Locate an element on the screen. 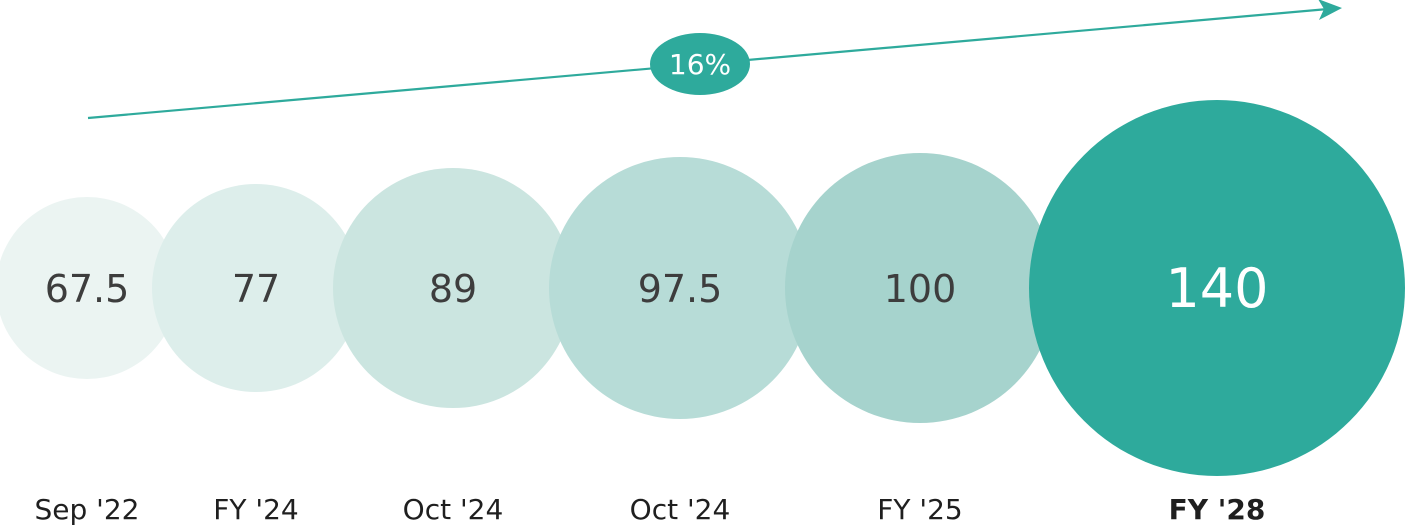 The width and height of the screenshot is (1405, 526). bubble-value-label: 67.5 is located at coordinates (87, 289).